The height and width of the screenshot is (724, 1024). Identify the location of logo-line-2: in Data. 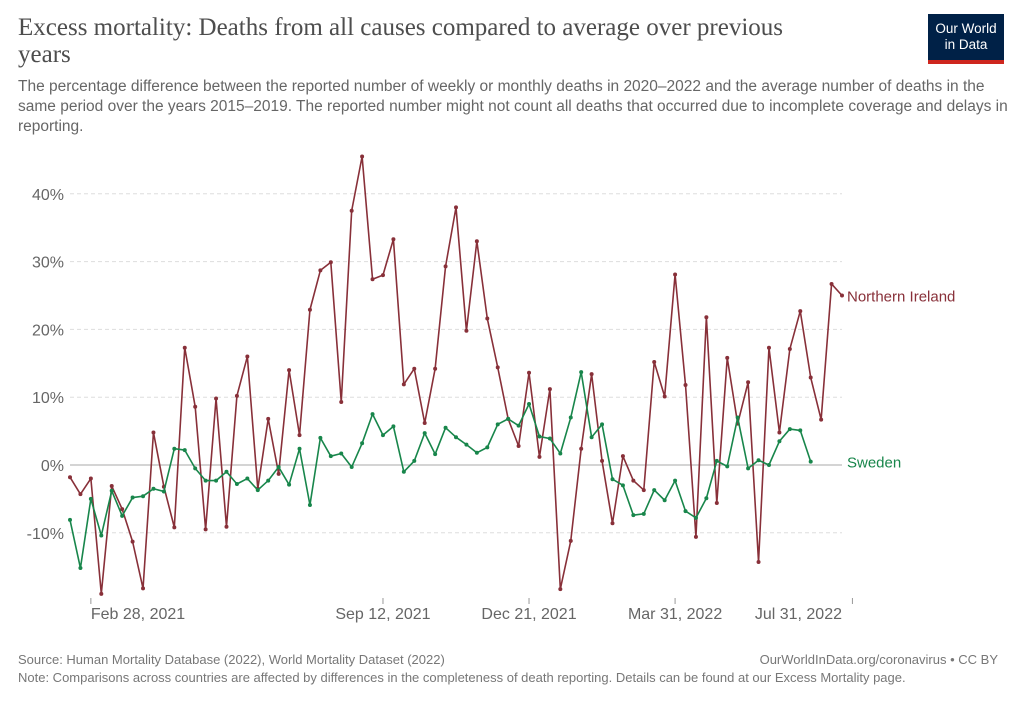
(966, 44).